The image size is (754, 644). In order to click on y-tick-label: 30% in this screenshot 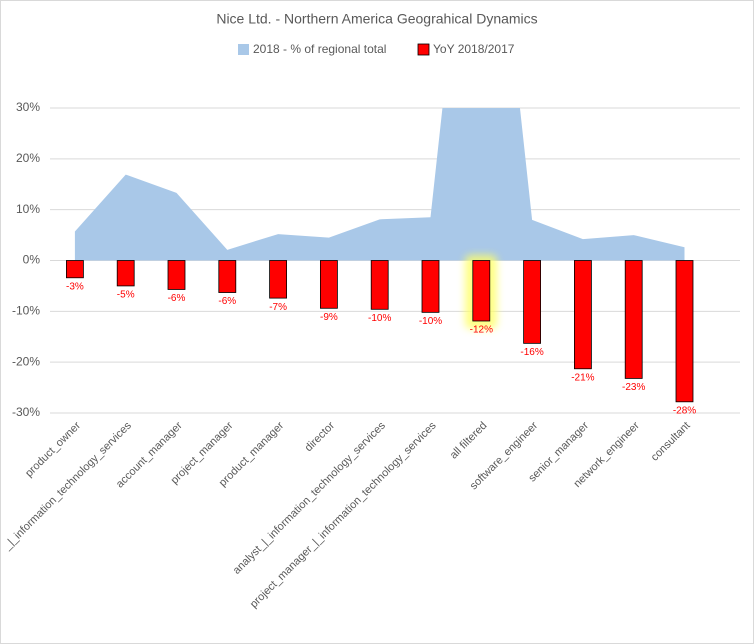, I will do `click(28, 107)`.